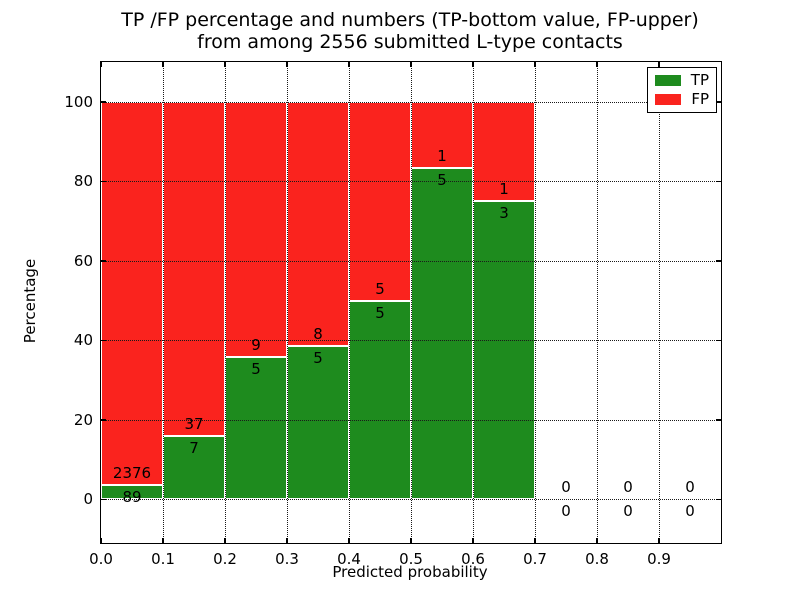 The height and width of the screenshot is (600, 800). I want to click on tp-swatch-icon, so click(668, 81).